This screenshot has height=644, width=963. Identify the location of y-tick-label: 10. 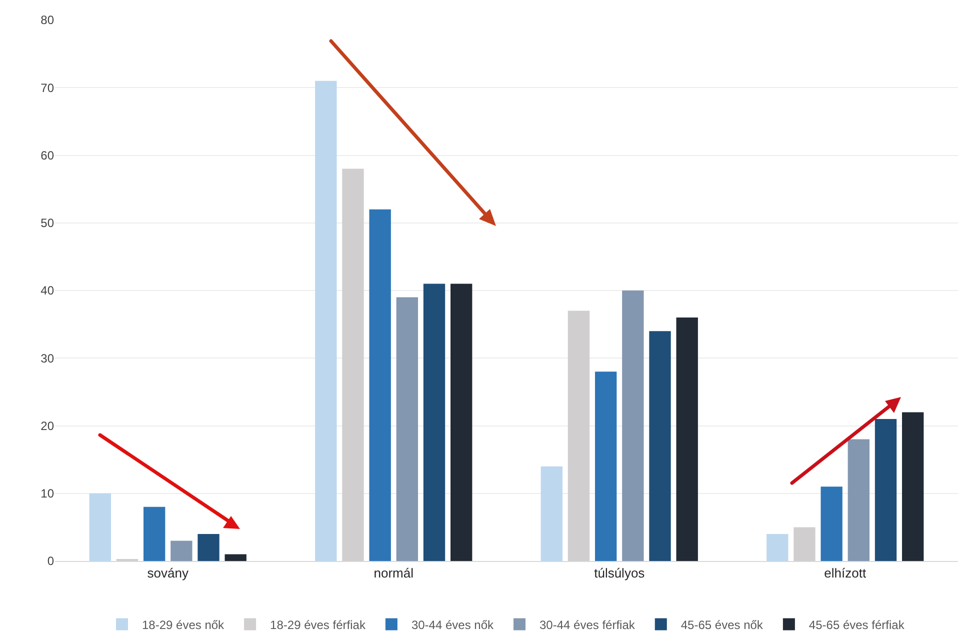
(47, 493).